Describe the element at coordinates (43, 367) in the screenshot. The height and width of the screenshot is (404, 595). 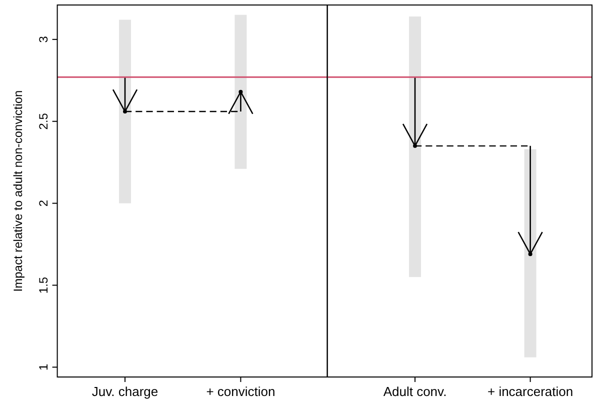
I see `y-tick-label: 1` at that location.